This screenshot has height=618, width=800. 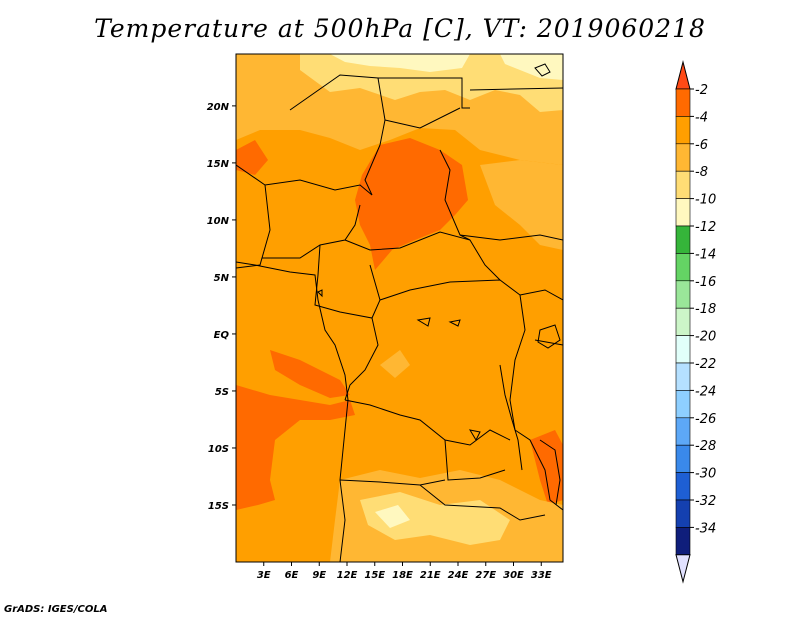 What do you see at coordinates (705, 227) in the screenshot?
I see `colorbar-label: -12` at bounding box center [705, 227].